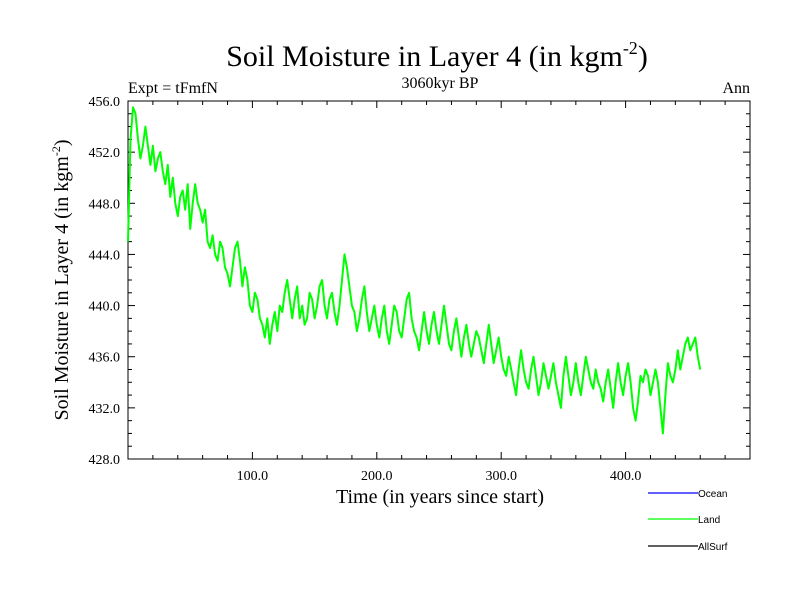  What do you see at coordinates (440, 83) in the screenshot?
I see `subtitle-center: 3060kyr BP` at bounding box center [440, 83].